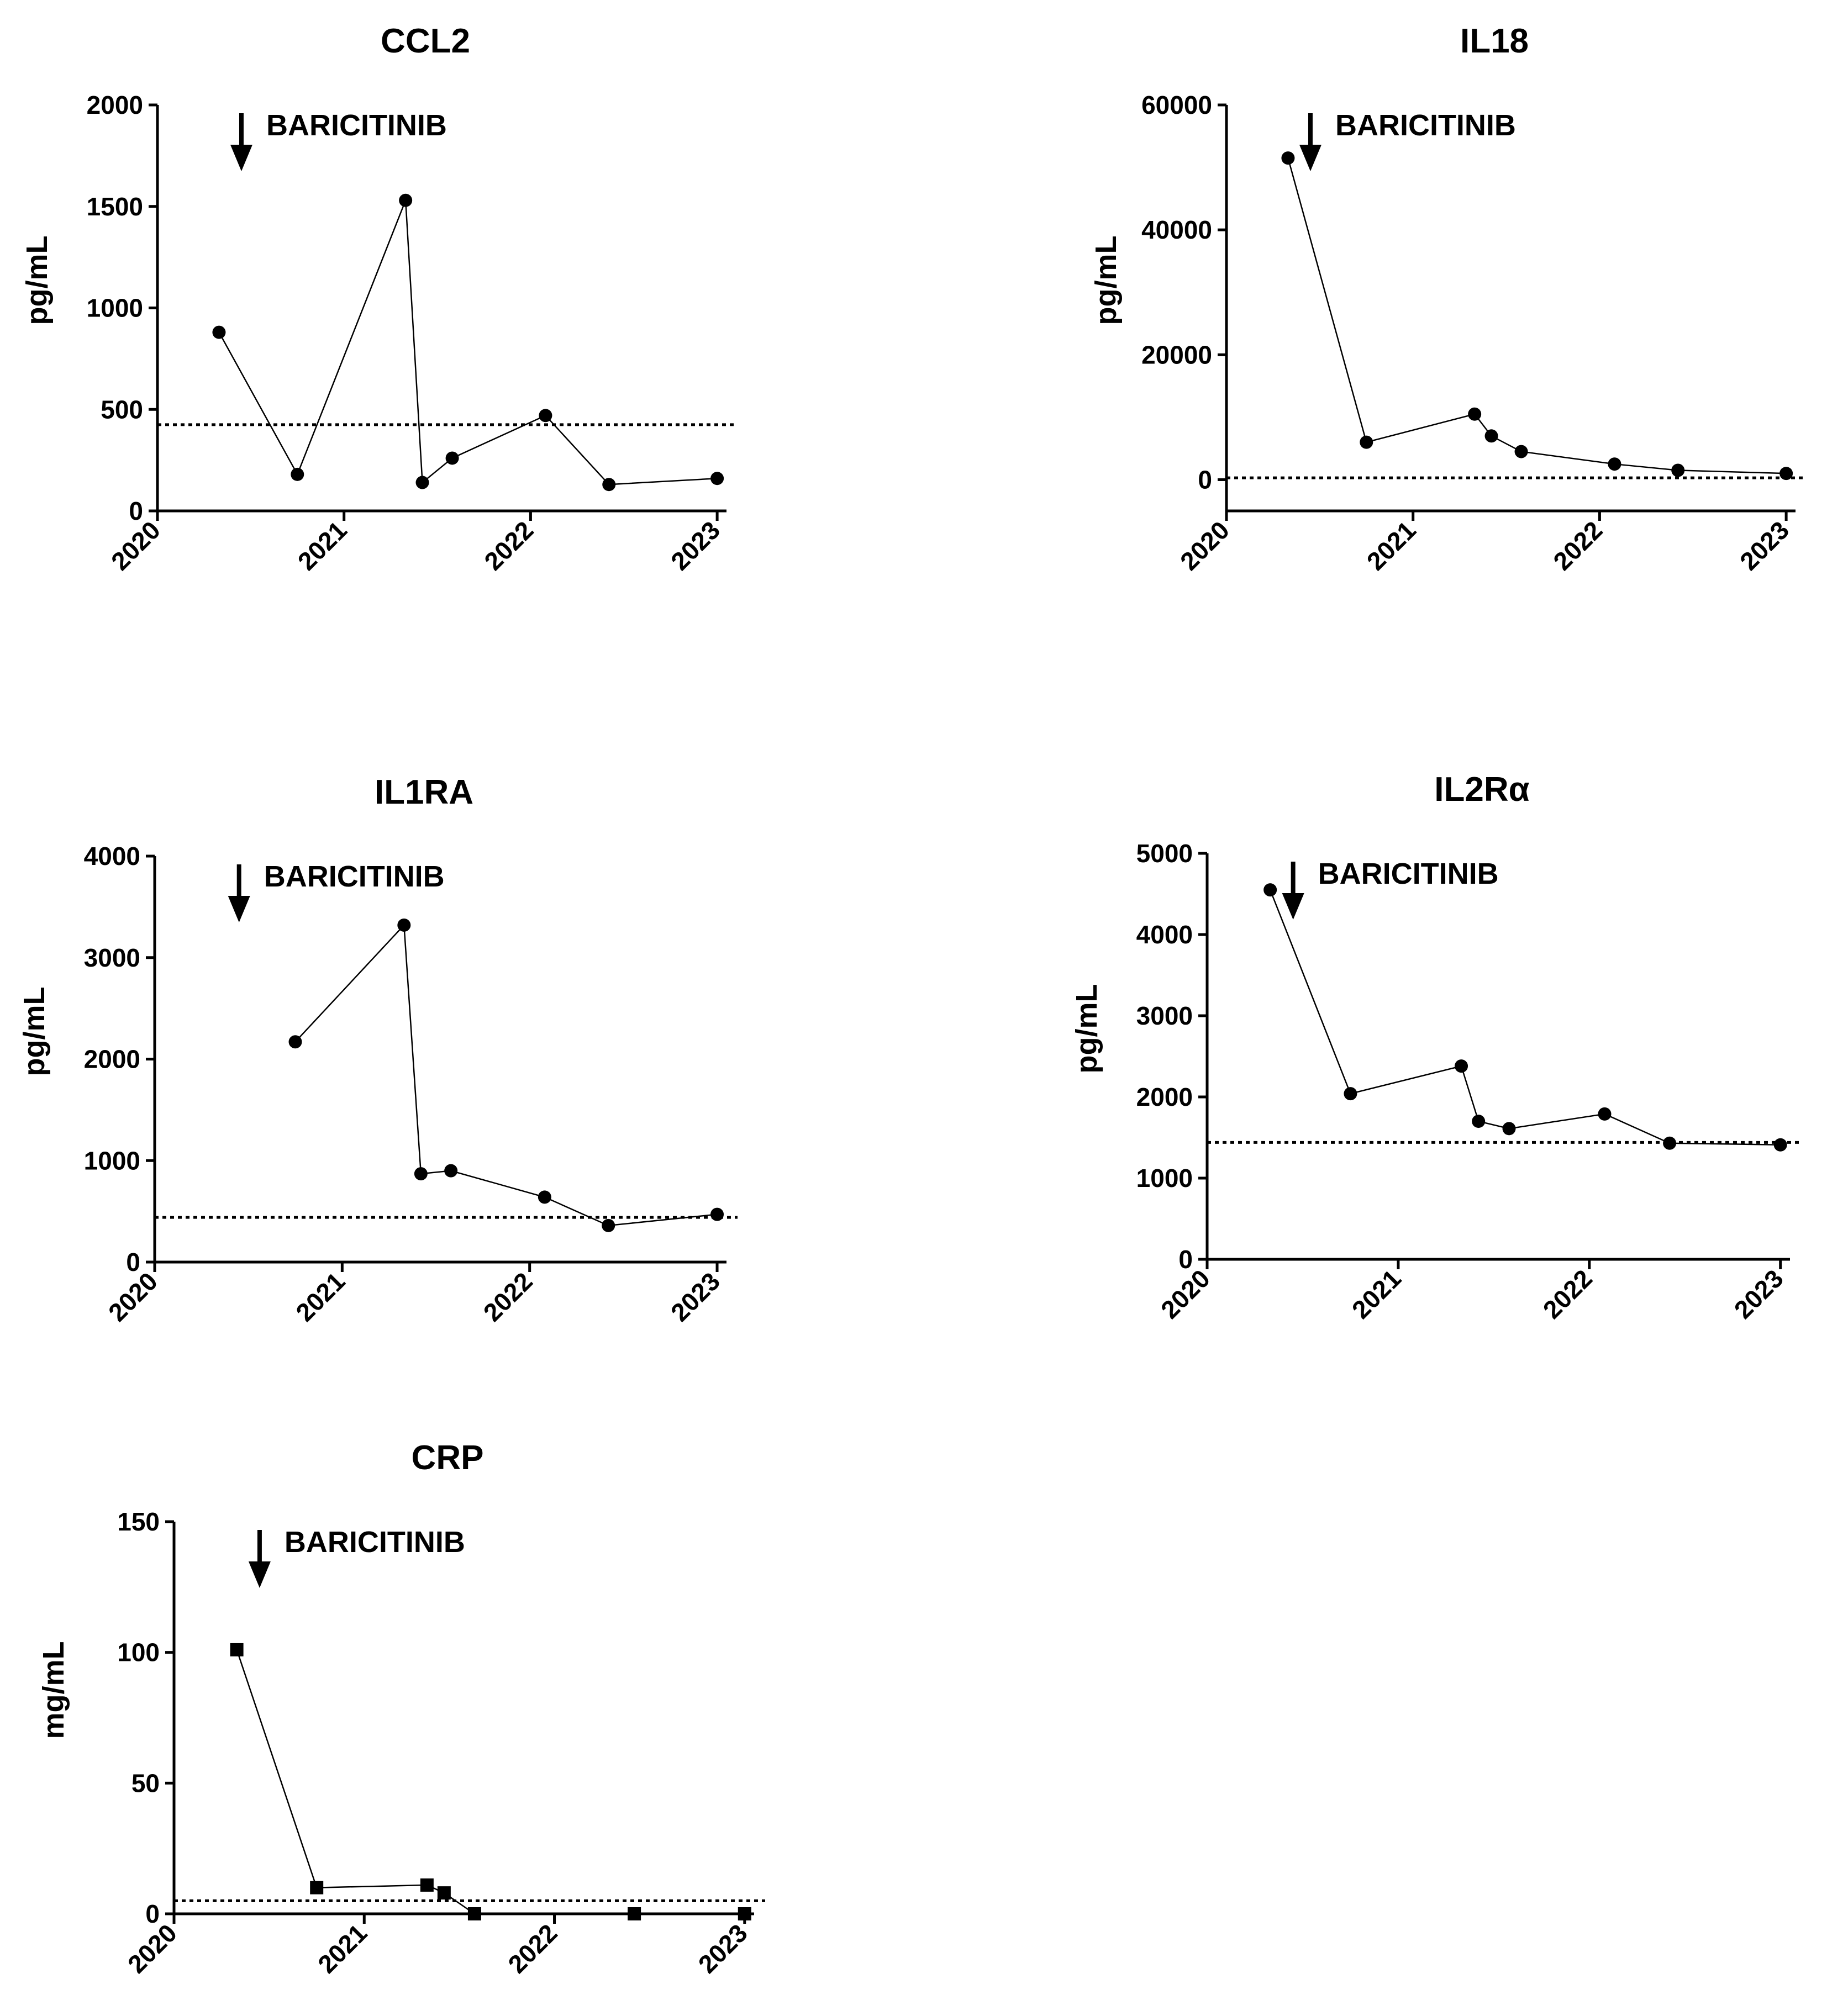 The width and height of the screenshot is (1827, 2016). Describe the element at coordinates (138, 1652) in the screenshot. I see `y-tick-label: 100` at that location.